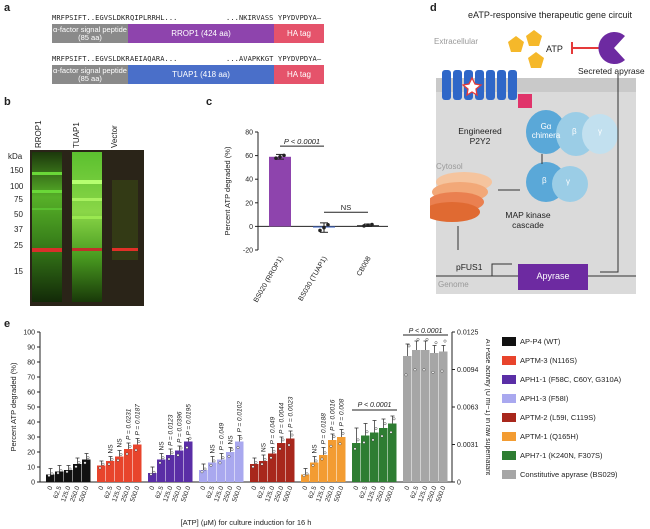 Image resolution: width=650 pixels, height=529 pixels. Describe the element at coordinates (249, 133) in the screenshot. I see `c-y-tick-label: 80` at that location.